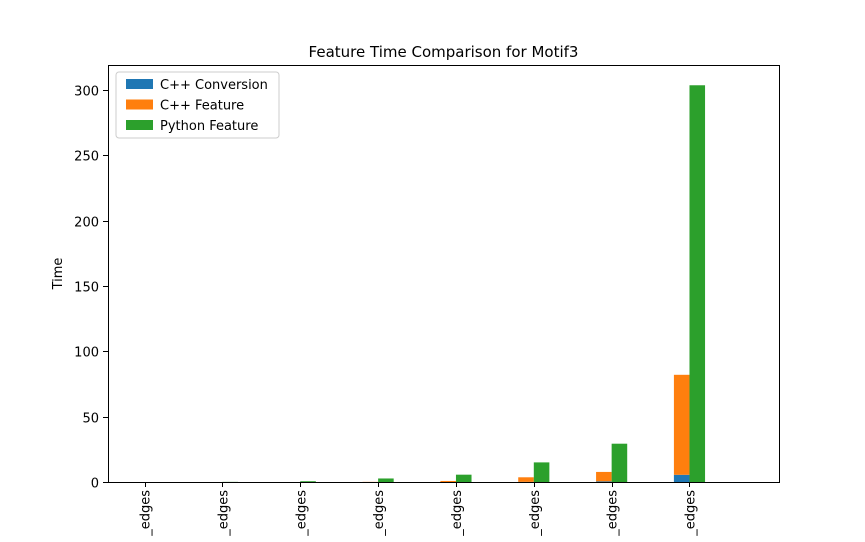 The height and width of the screenshot is (542, 865). What do you see at coordinates (209, 126) in the screenshot?
I see `legend-entry-label: Python Feature` at bounding box center [209, 126].